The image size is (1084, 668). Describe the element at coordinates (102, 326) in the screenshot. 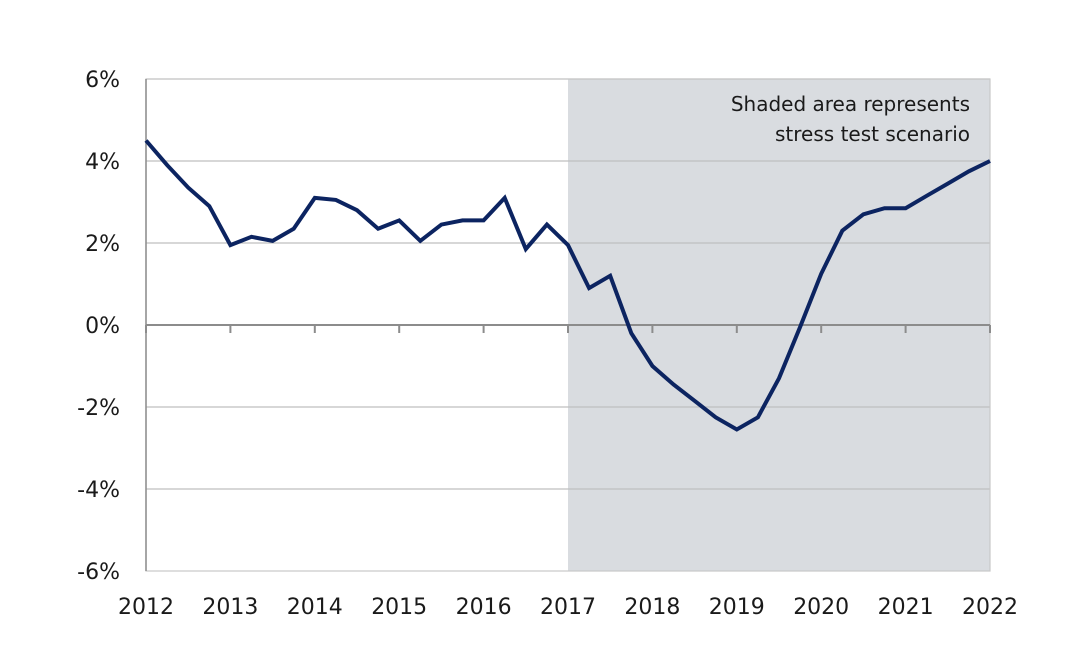

I see `y-tick-label: 0%` at that location.